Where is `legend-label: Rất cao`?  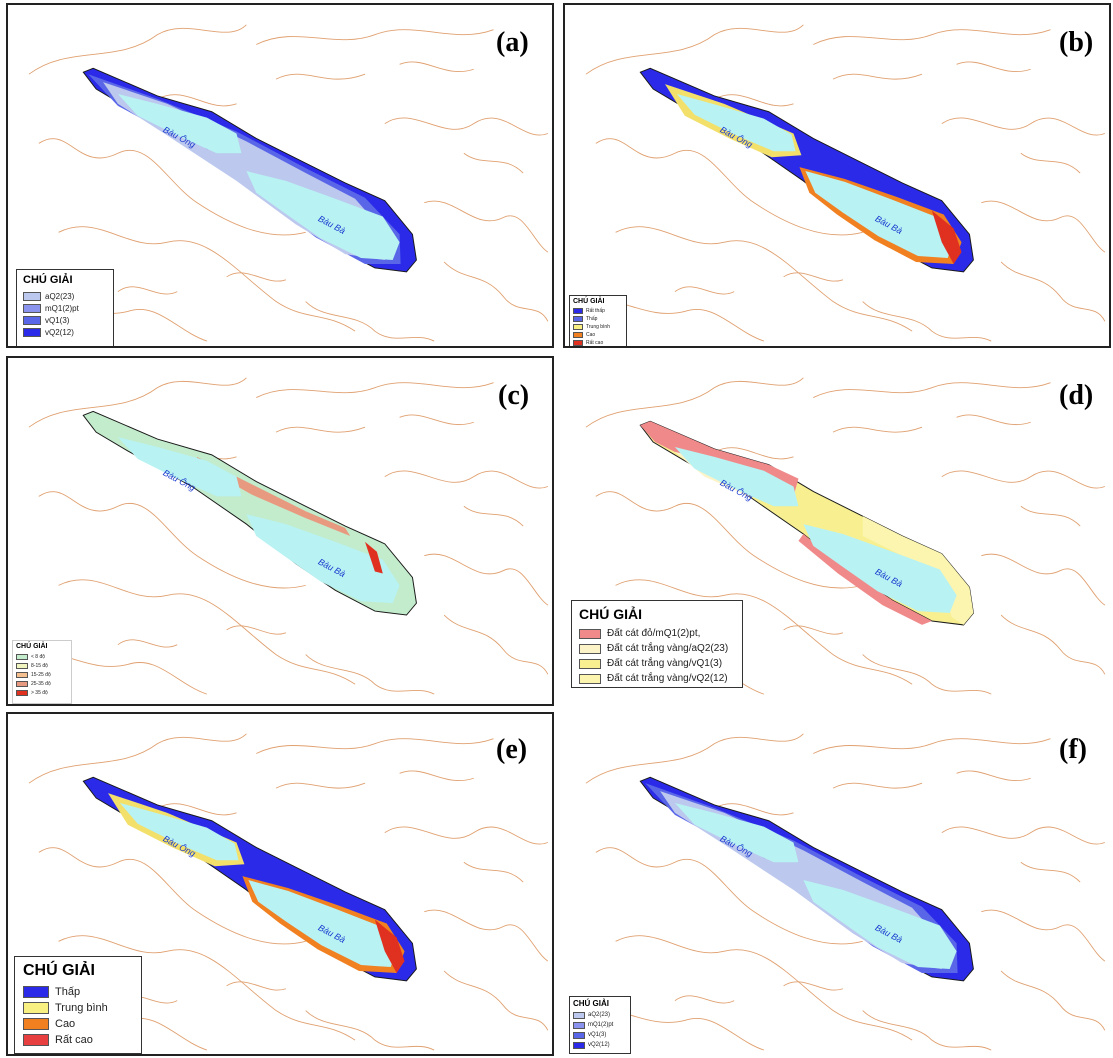
legend-label: Rất cao is located at coordinates (74, 1040).